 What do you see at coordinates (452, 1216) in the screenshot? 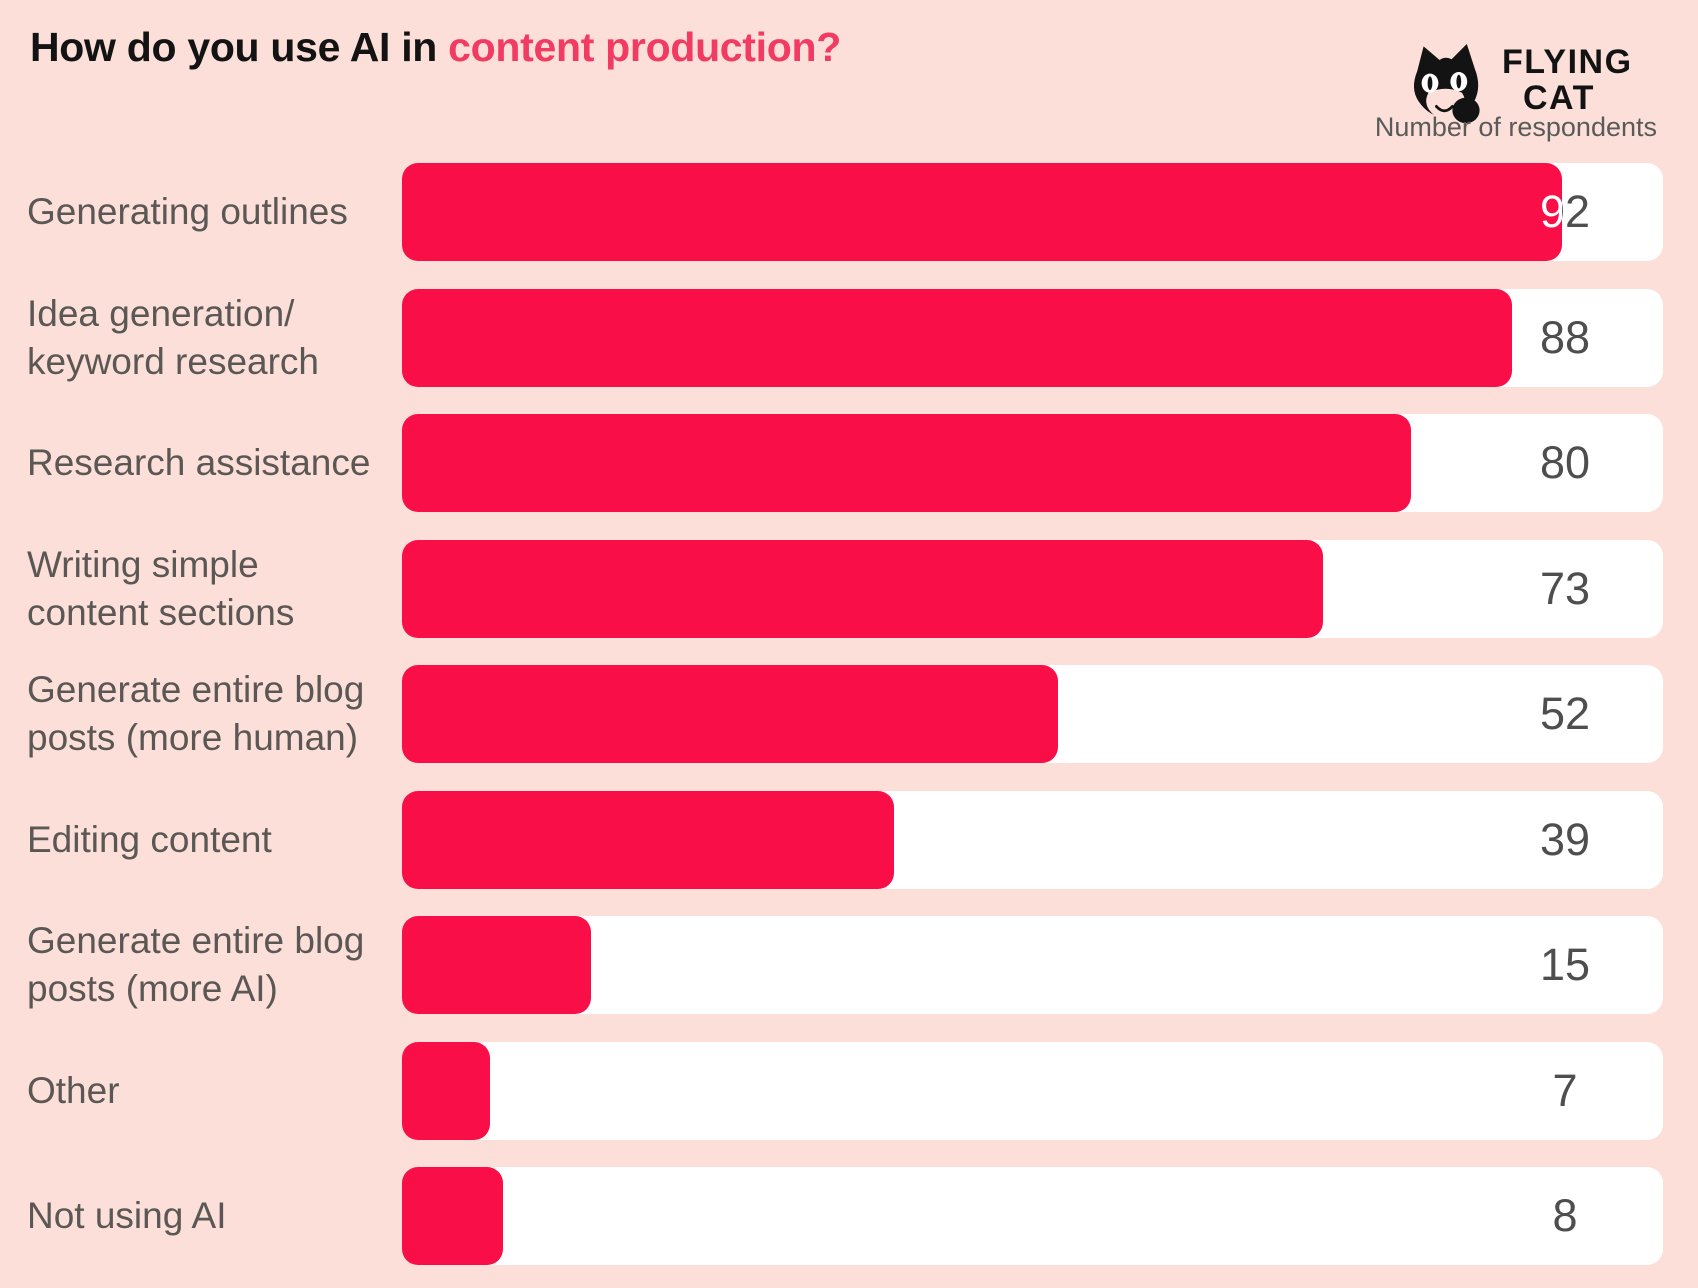
I see `bar: 8` at bounding box center [452, 1216].